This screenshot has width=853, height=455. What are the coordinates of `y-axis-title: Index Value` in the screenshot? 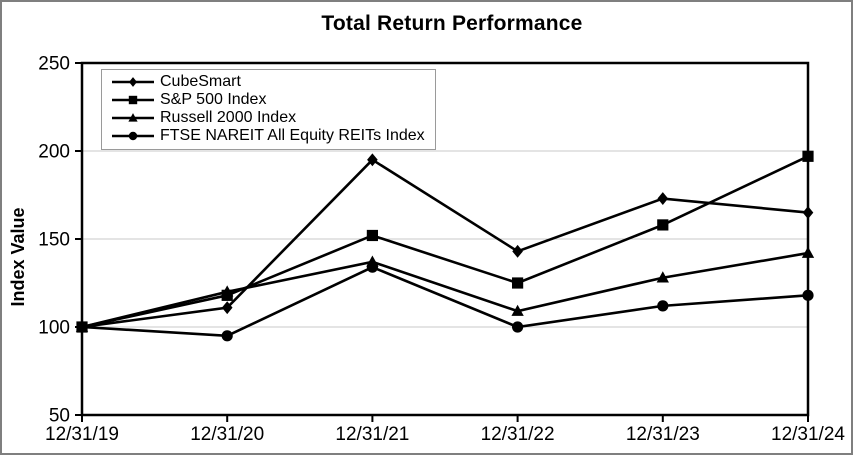 It's located at (18, 256).